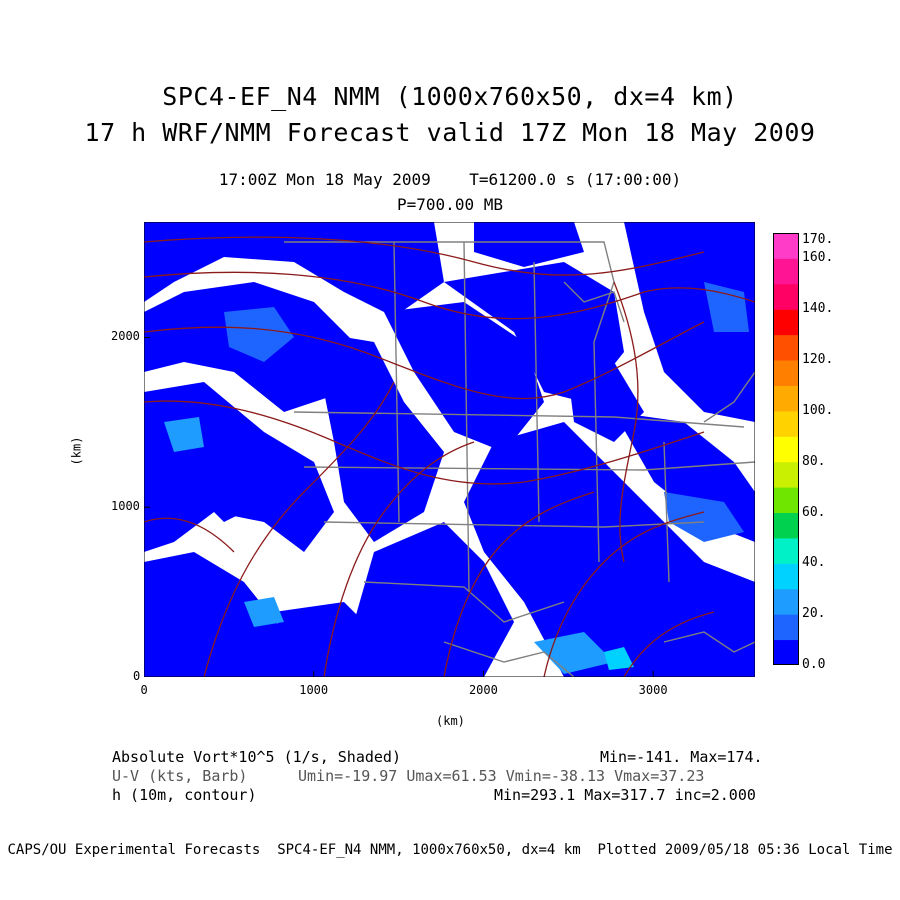 Image resolution: width=900 pixels, height=900 pixels. I want to click on colorbar-label: 80., so click(814, 461).